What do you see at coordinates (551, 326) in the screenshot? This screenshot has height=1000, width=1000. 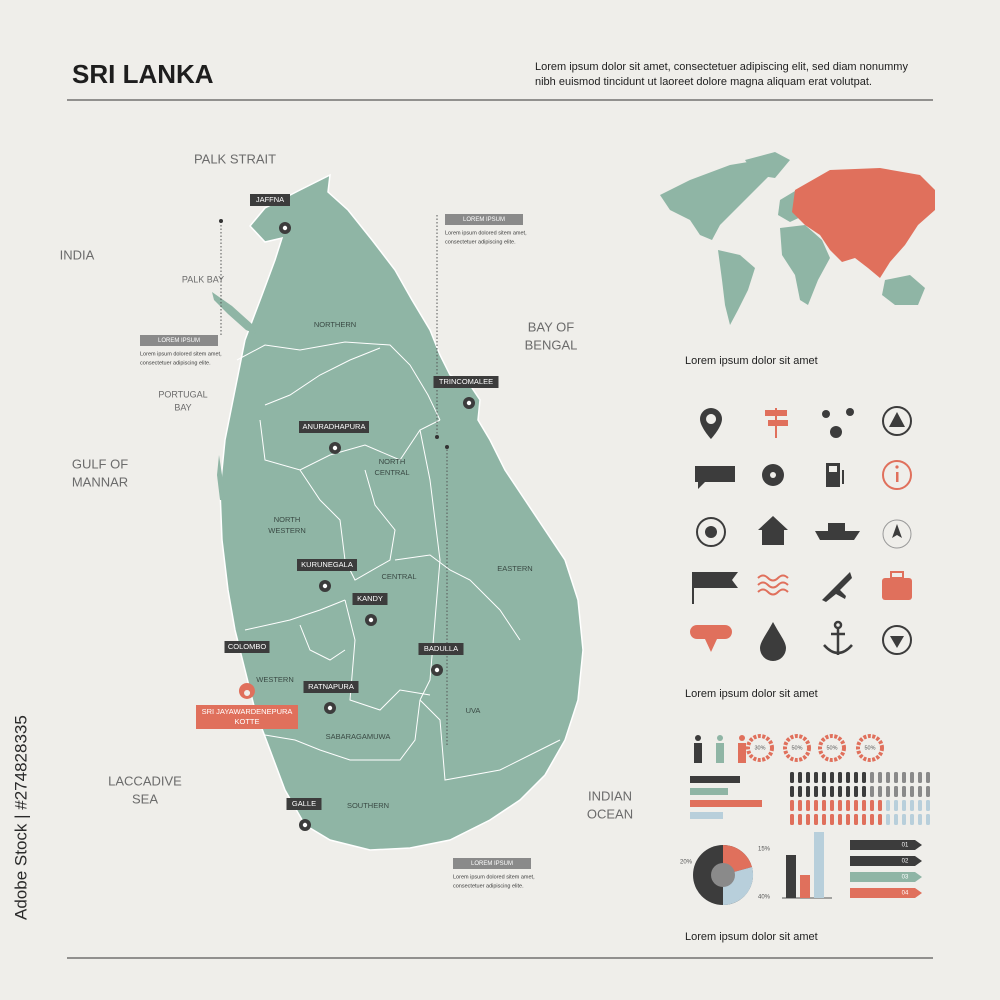 I see `water-label: BAY OF` at bounding box center [551, 326].